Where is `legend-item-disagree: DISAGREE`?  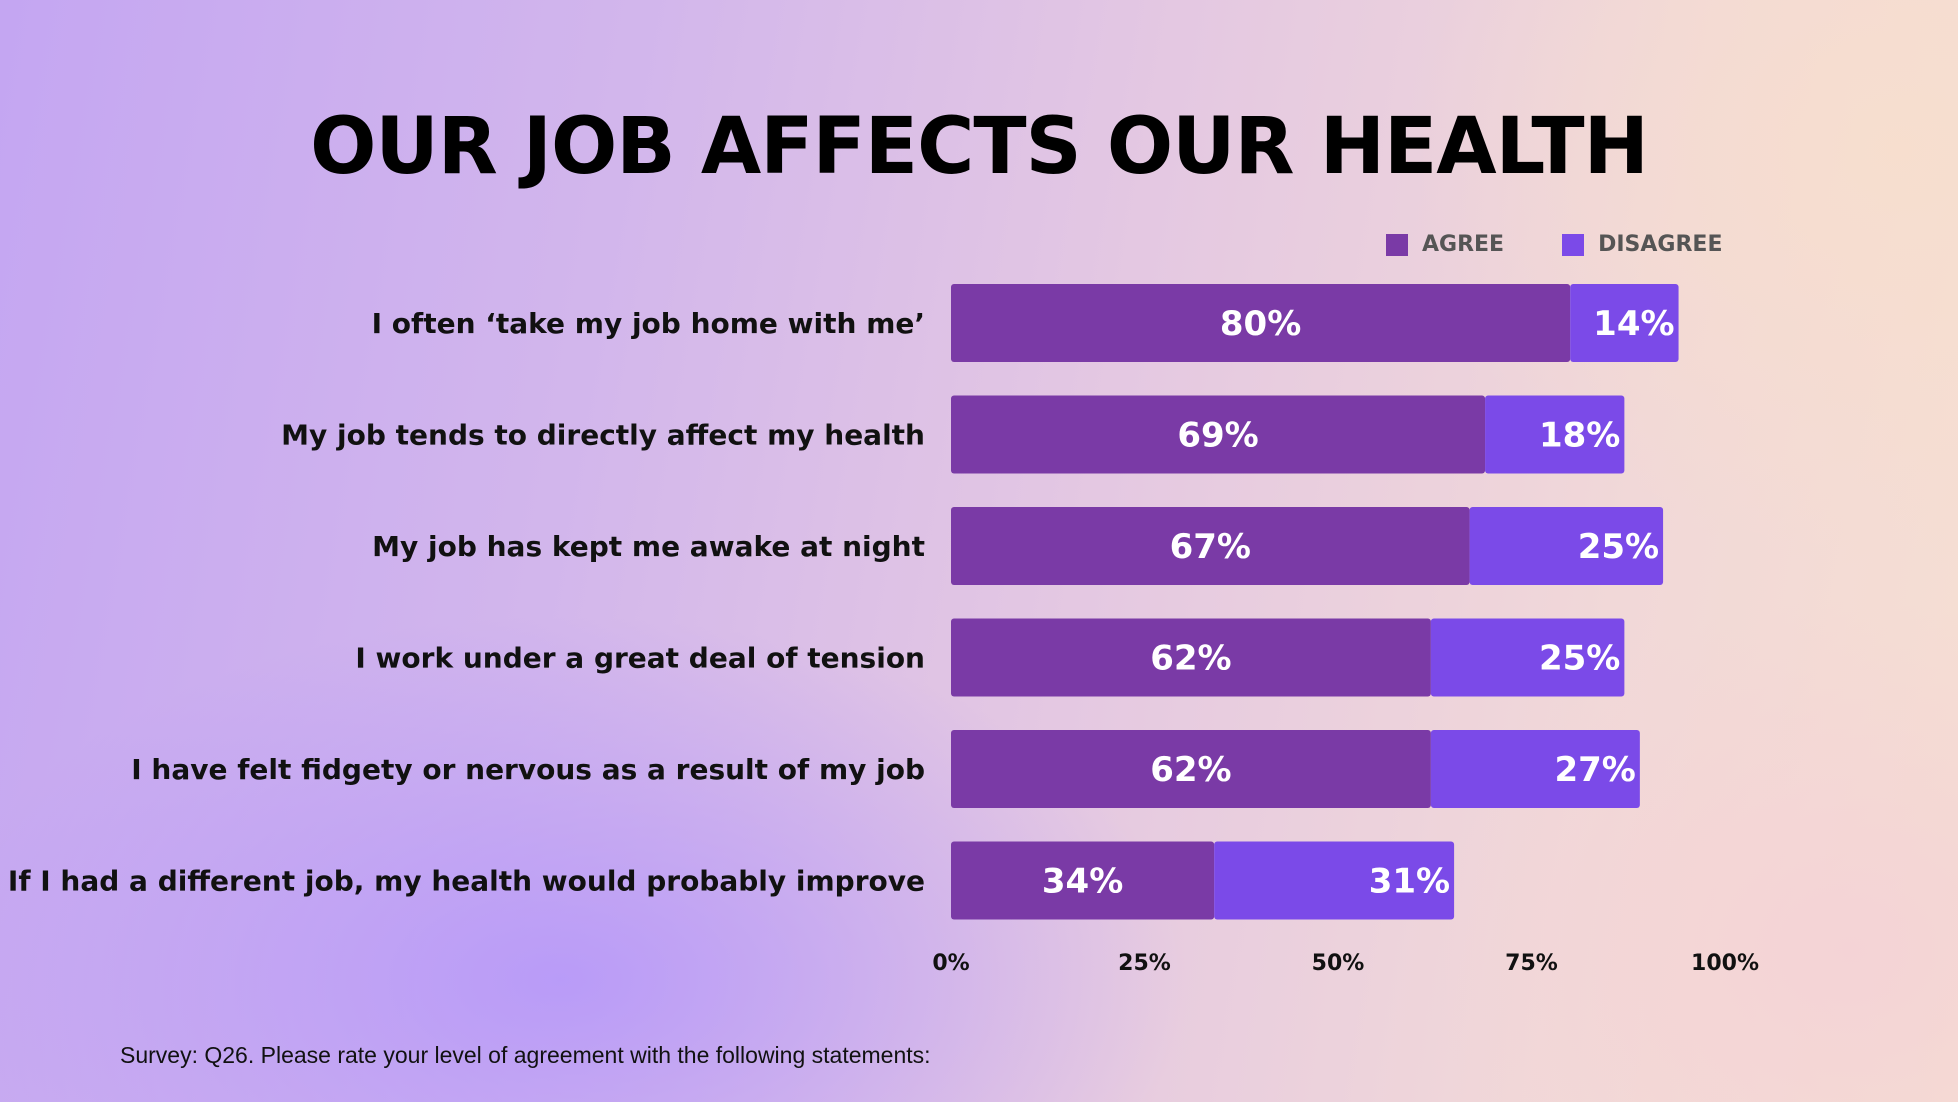 legend-item-disagree: DISAGREE is located at coordinates (1642, 244).